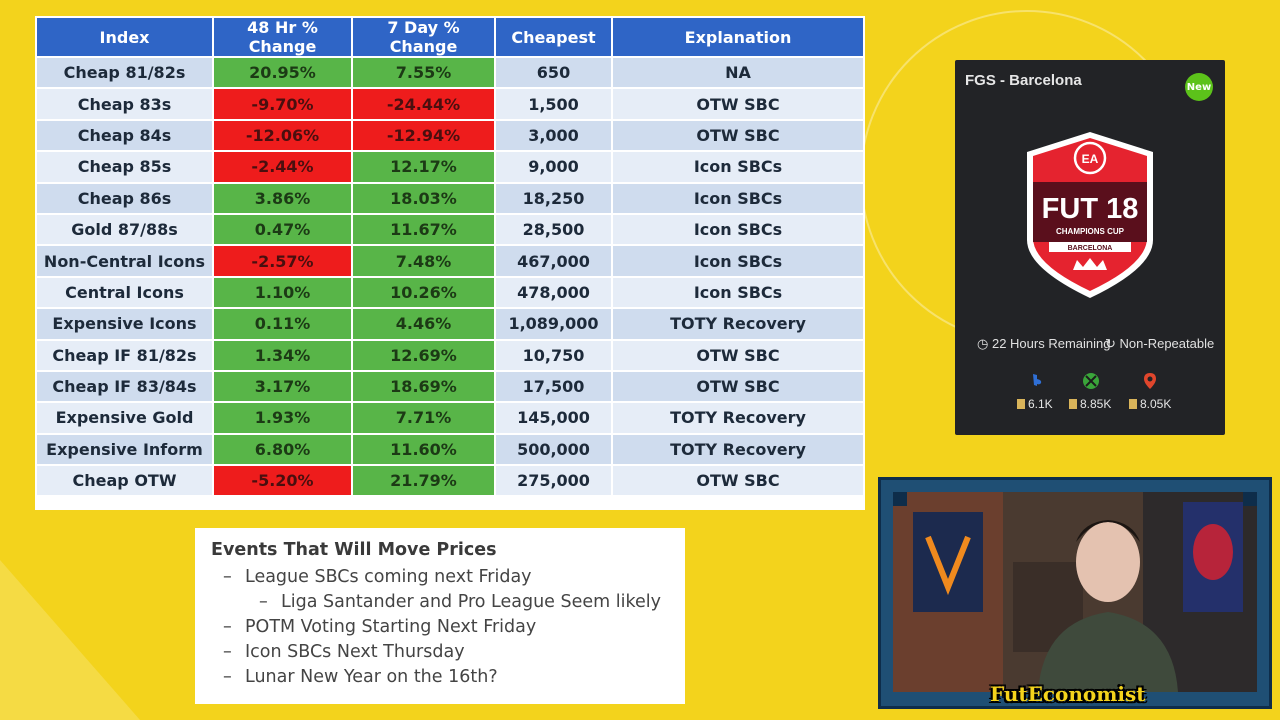  Describe the element at coordinates (1150, 381) in the screenshot. I see `pc-icon` at that location.